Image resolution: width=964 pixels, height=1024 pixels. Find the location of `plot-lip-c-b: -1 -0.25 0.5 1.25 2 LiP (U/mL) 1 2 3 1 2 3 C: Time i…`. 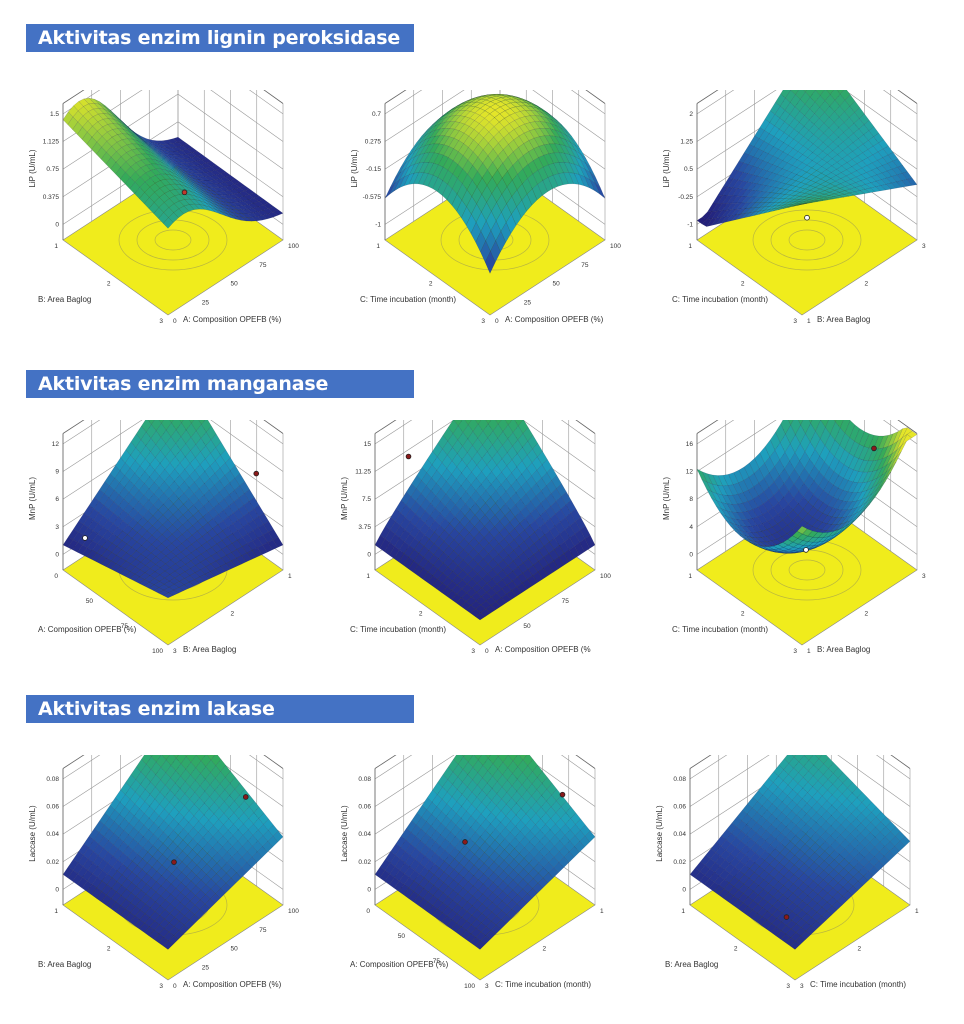

plot-lip-c-b: -1 -0.25 0.5 1.25 2 LiP (U/mL) 1 2 3 1 2 3 C: Time i… is located at coordinates (802, 210).